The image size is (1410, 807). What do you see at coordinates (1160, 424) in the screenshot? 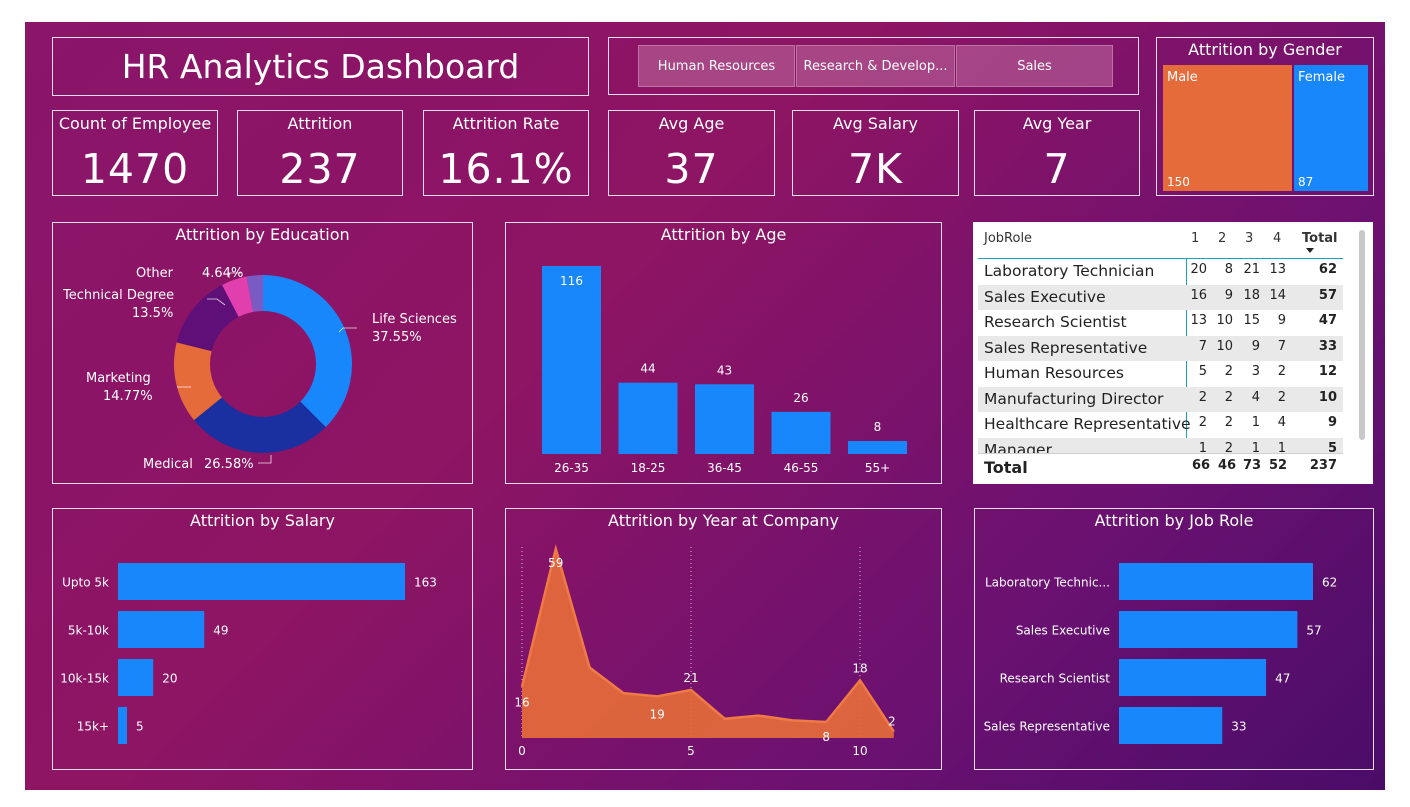
I see `table-row: Healthcare Representative 2 2 1 4 9` at bounding box center [1160, 424].